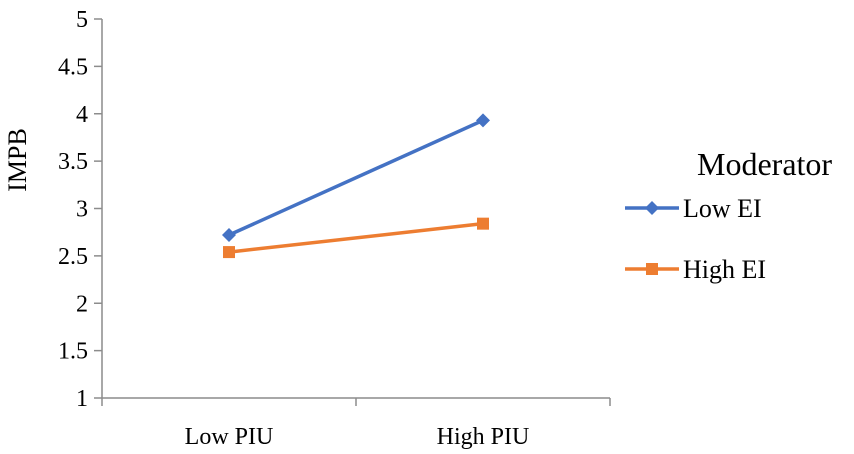  Describe the element at coordinates (73, 352) in the screenshot. I see `y-tick-label: 1.5` at that location.